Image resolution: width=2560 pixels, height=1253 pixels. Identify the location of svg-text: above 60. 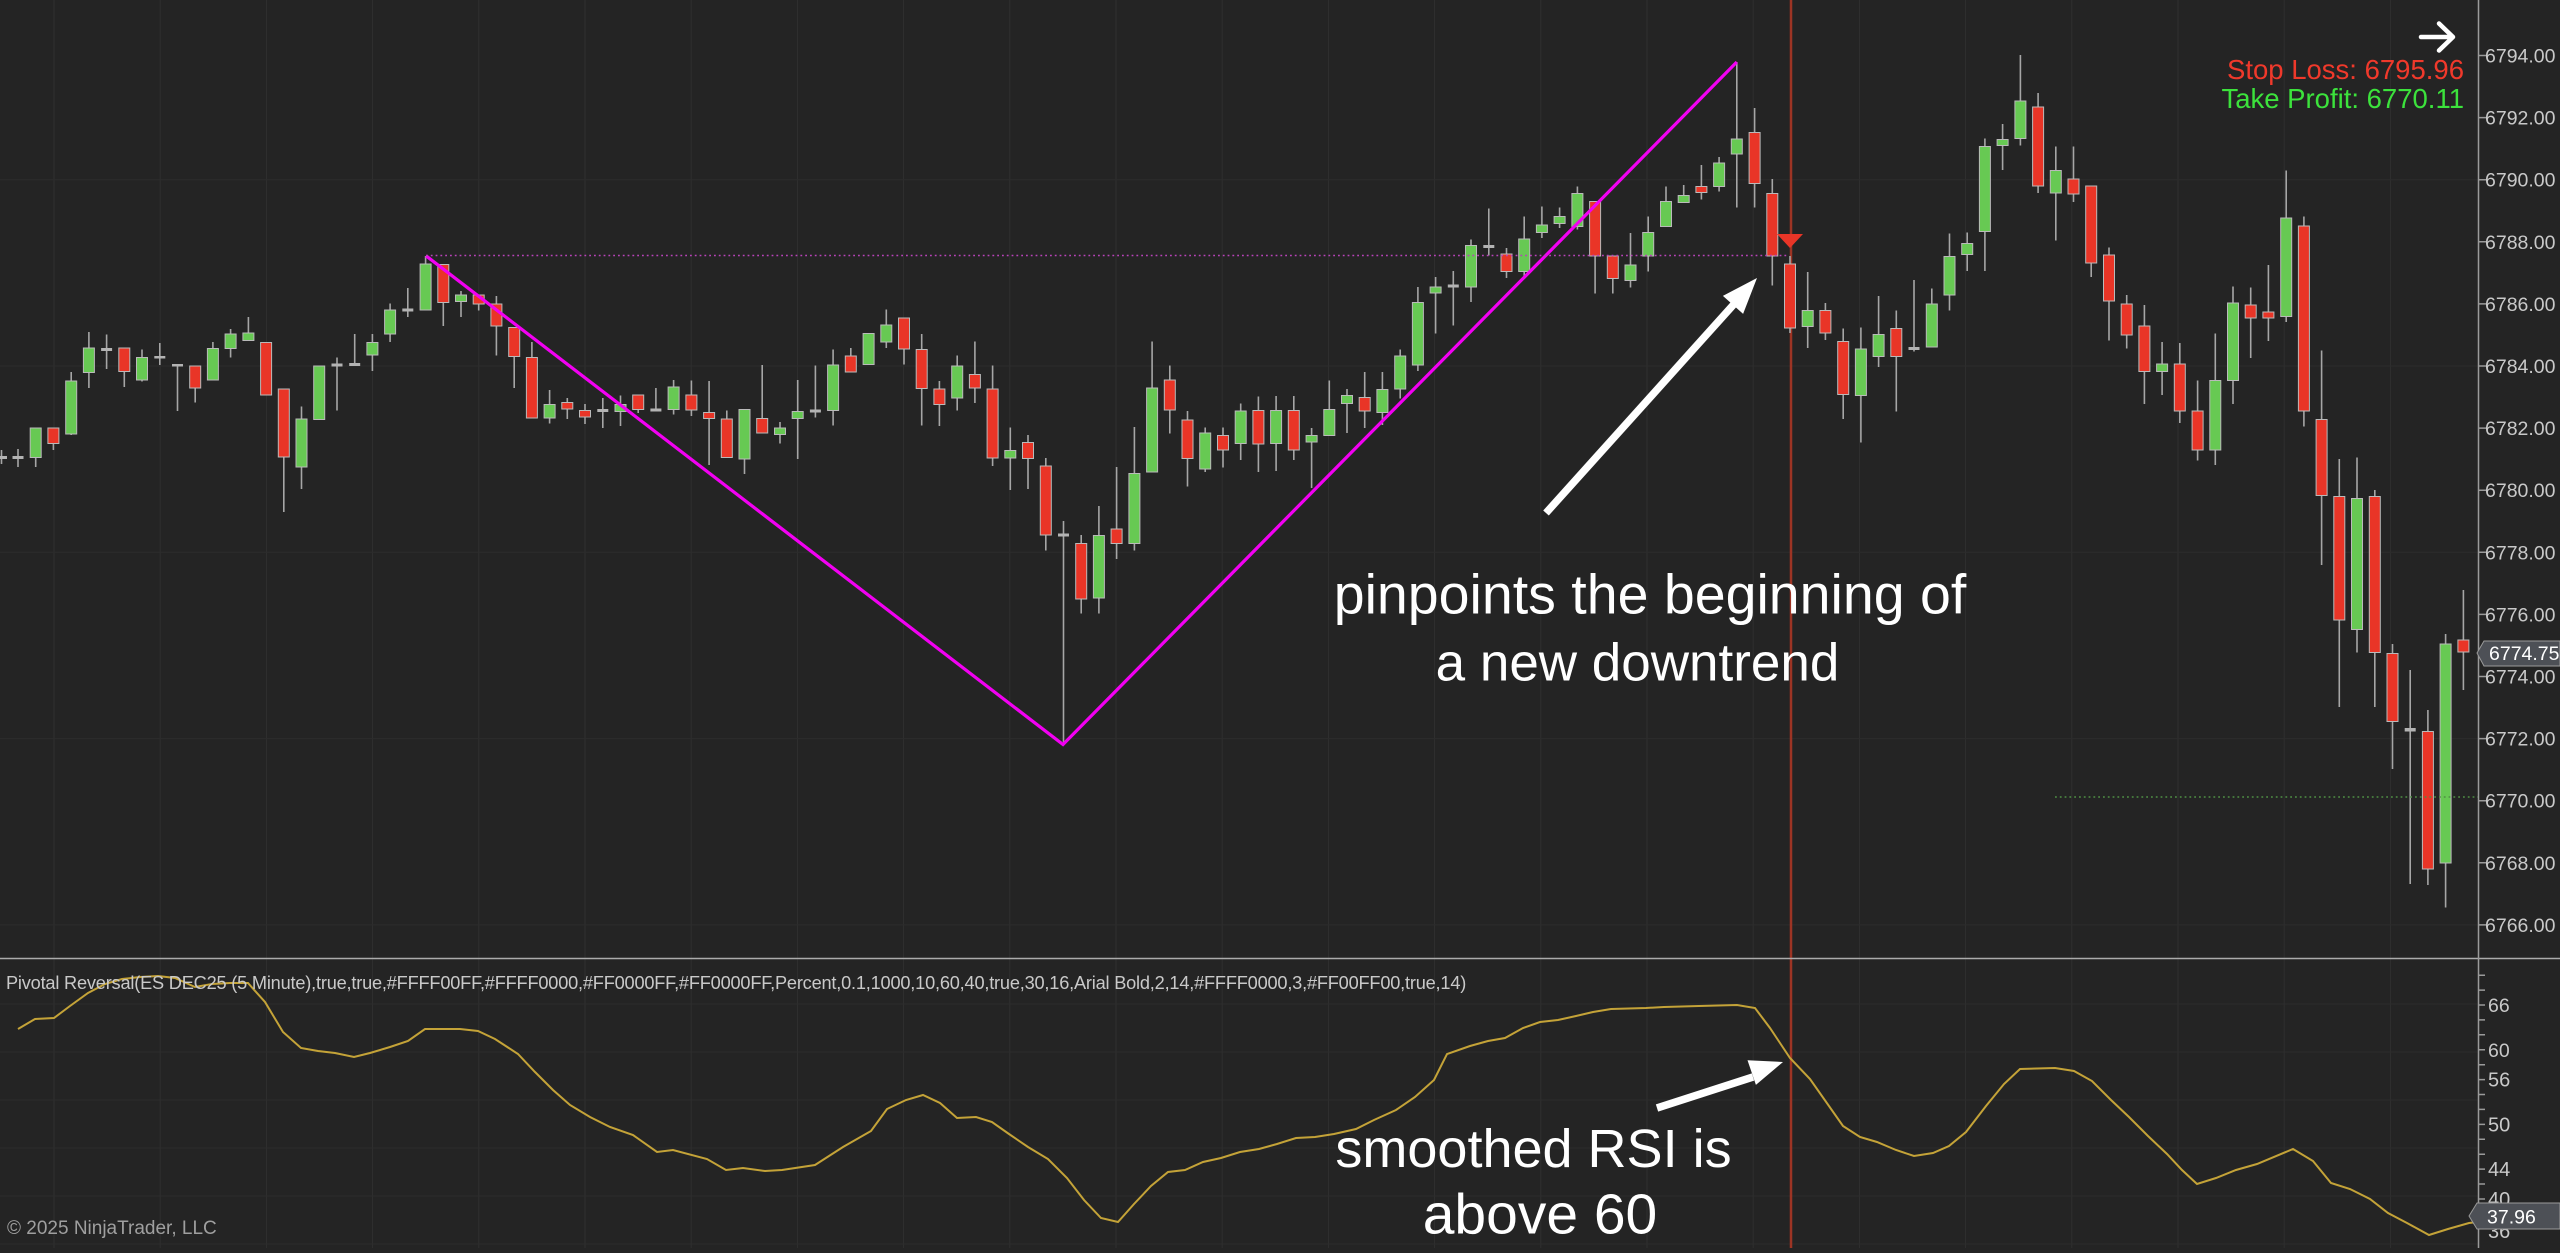
(1540, 1214).